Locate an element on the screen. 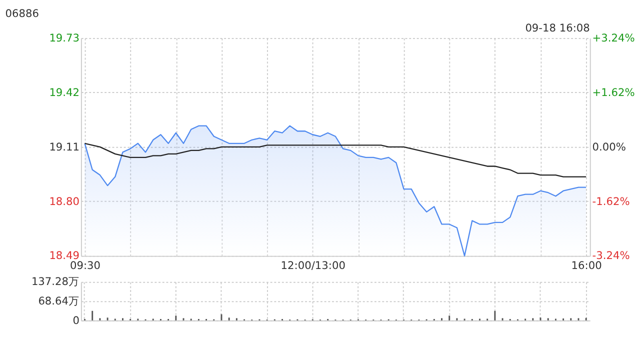 Image resolution: width=640 pixels, height=360 pixels. y2-tick-label: -1.62% is located at coordinates (611, 202).